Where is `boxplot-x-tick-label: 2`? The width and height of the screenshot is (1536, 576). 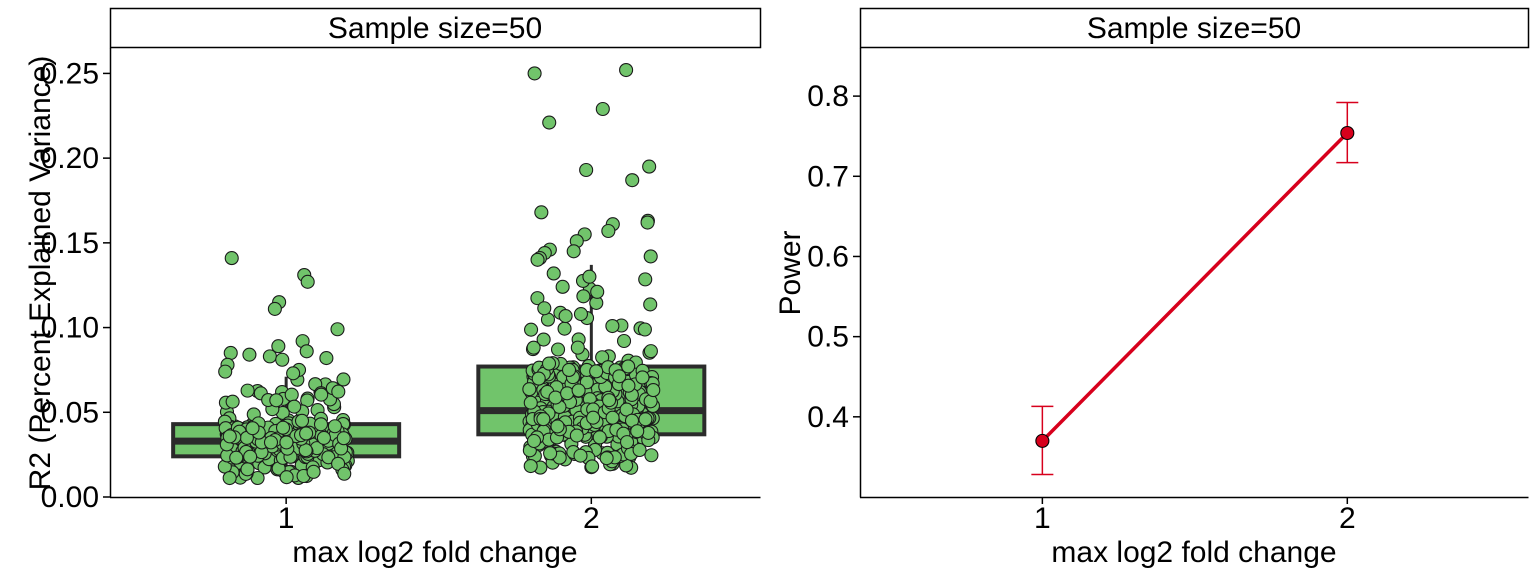
boxplot-x-tick-label: 2 is located at coordinates (591, 518).